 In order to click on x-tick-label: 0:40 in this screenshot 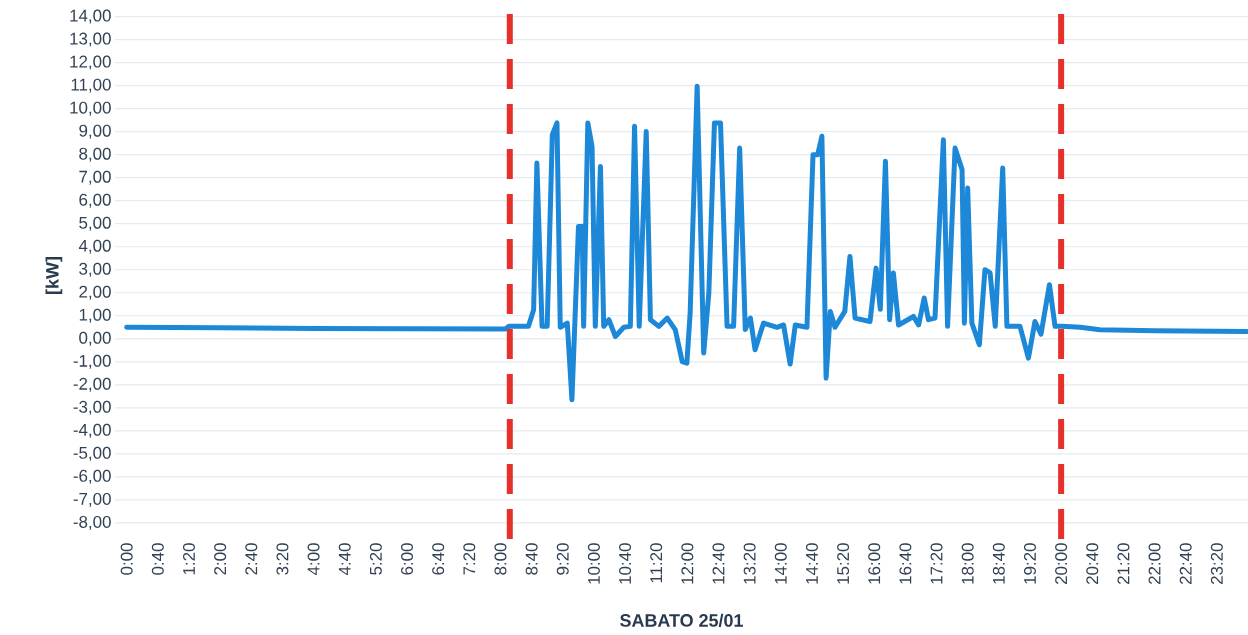, I will do `click(157, 559)`.